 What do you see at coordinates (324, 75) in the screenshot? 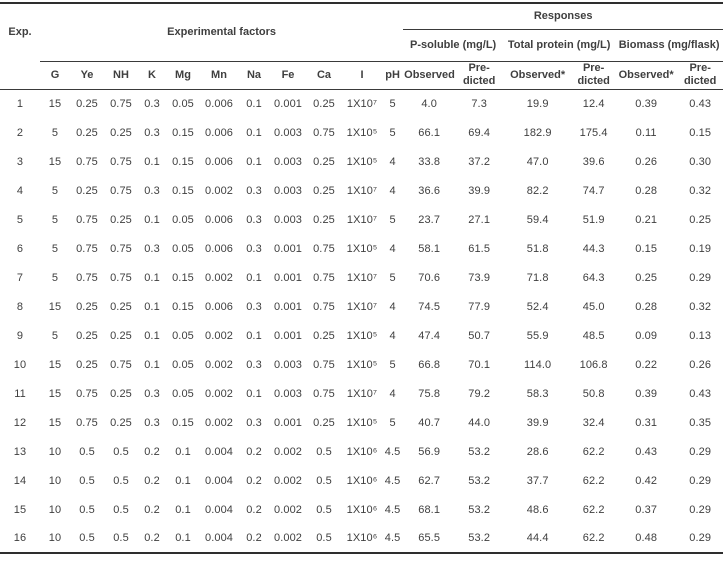
I see `column-header-ca: Ca` at bounding box center [324, 75].